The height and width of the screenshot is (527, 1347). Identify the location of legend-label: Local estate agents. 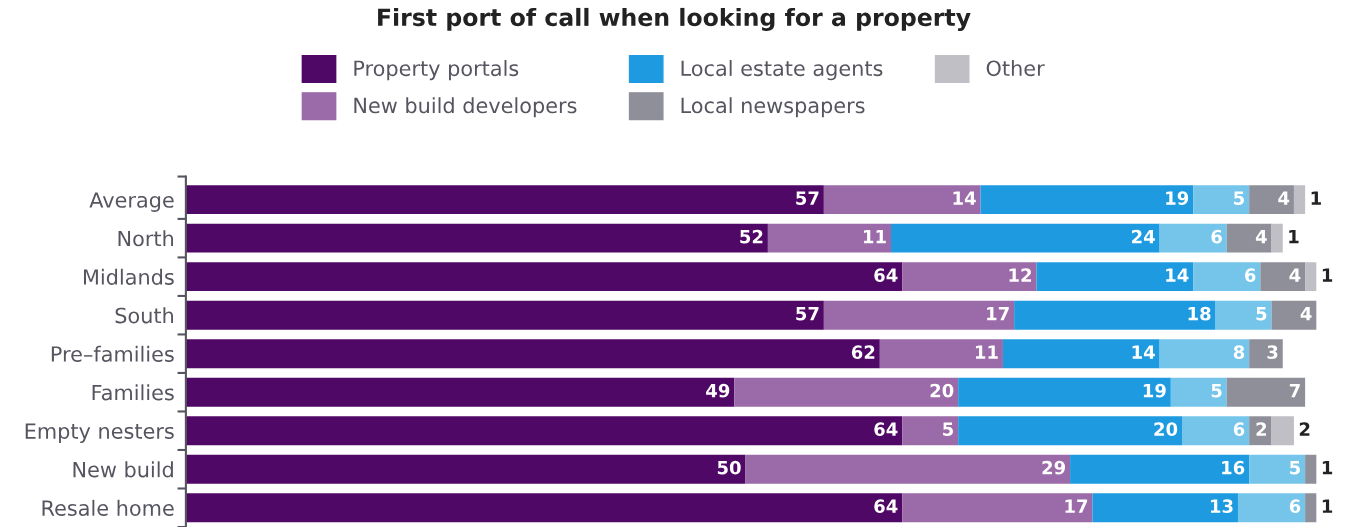
(782, 70).